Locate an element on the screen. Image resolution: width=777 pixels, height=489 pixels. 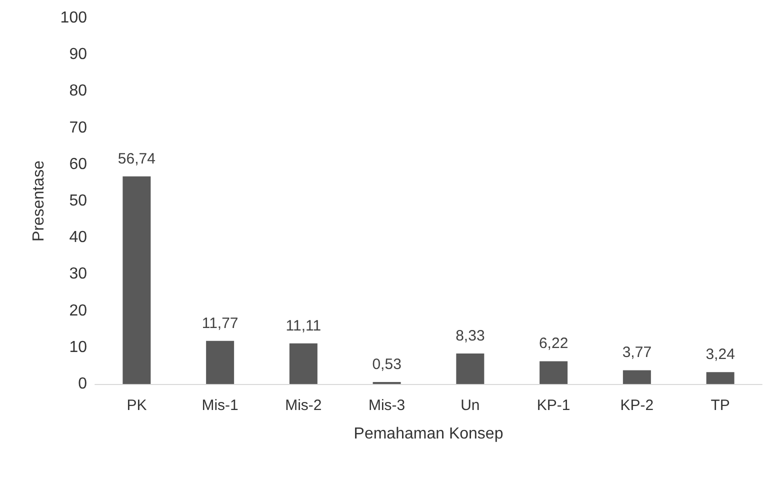
data-label: 11,11 is located at coordinates (304, 325).